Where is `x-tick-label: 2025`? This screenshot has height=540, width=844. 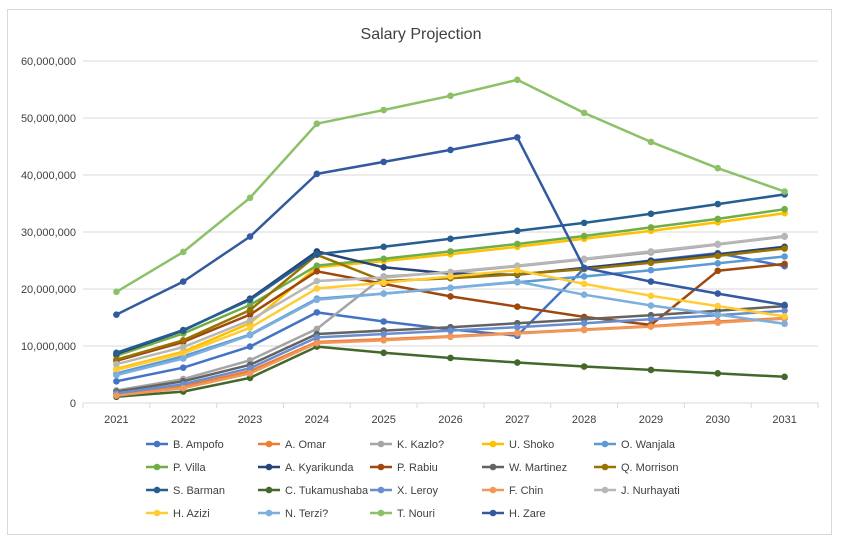
x-tick-label: 2025 is located at coordinates (383, 420).